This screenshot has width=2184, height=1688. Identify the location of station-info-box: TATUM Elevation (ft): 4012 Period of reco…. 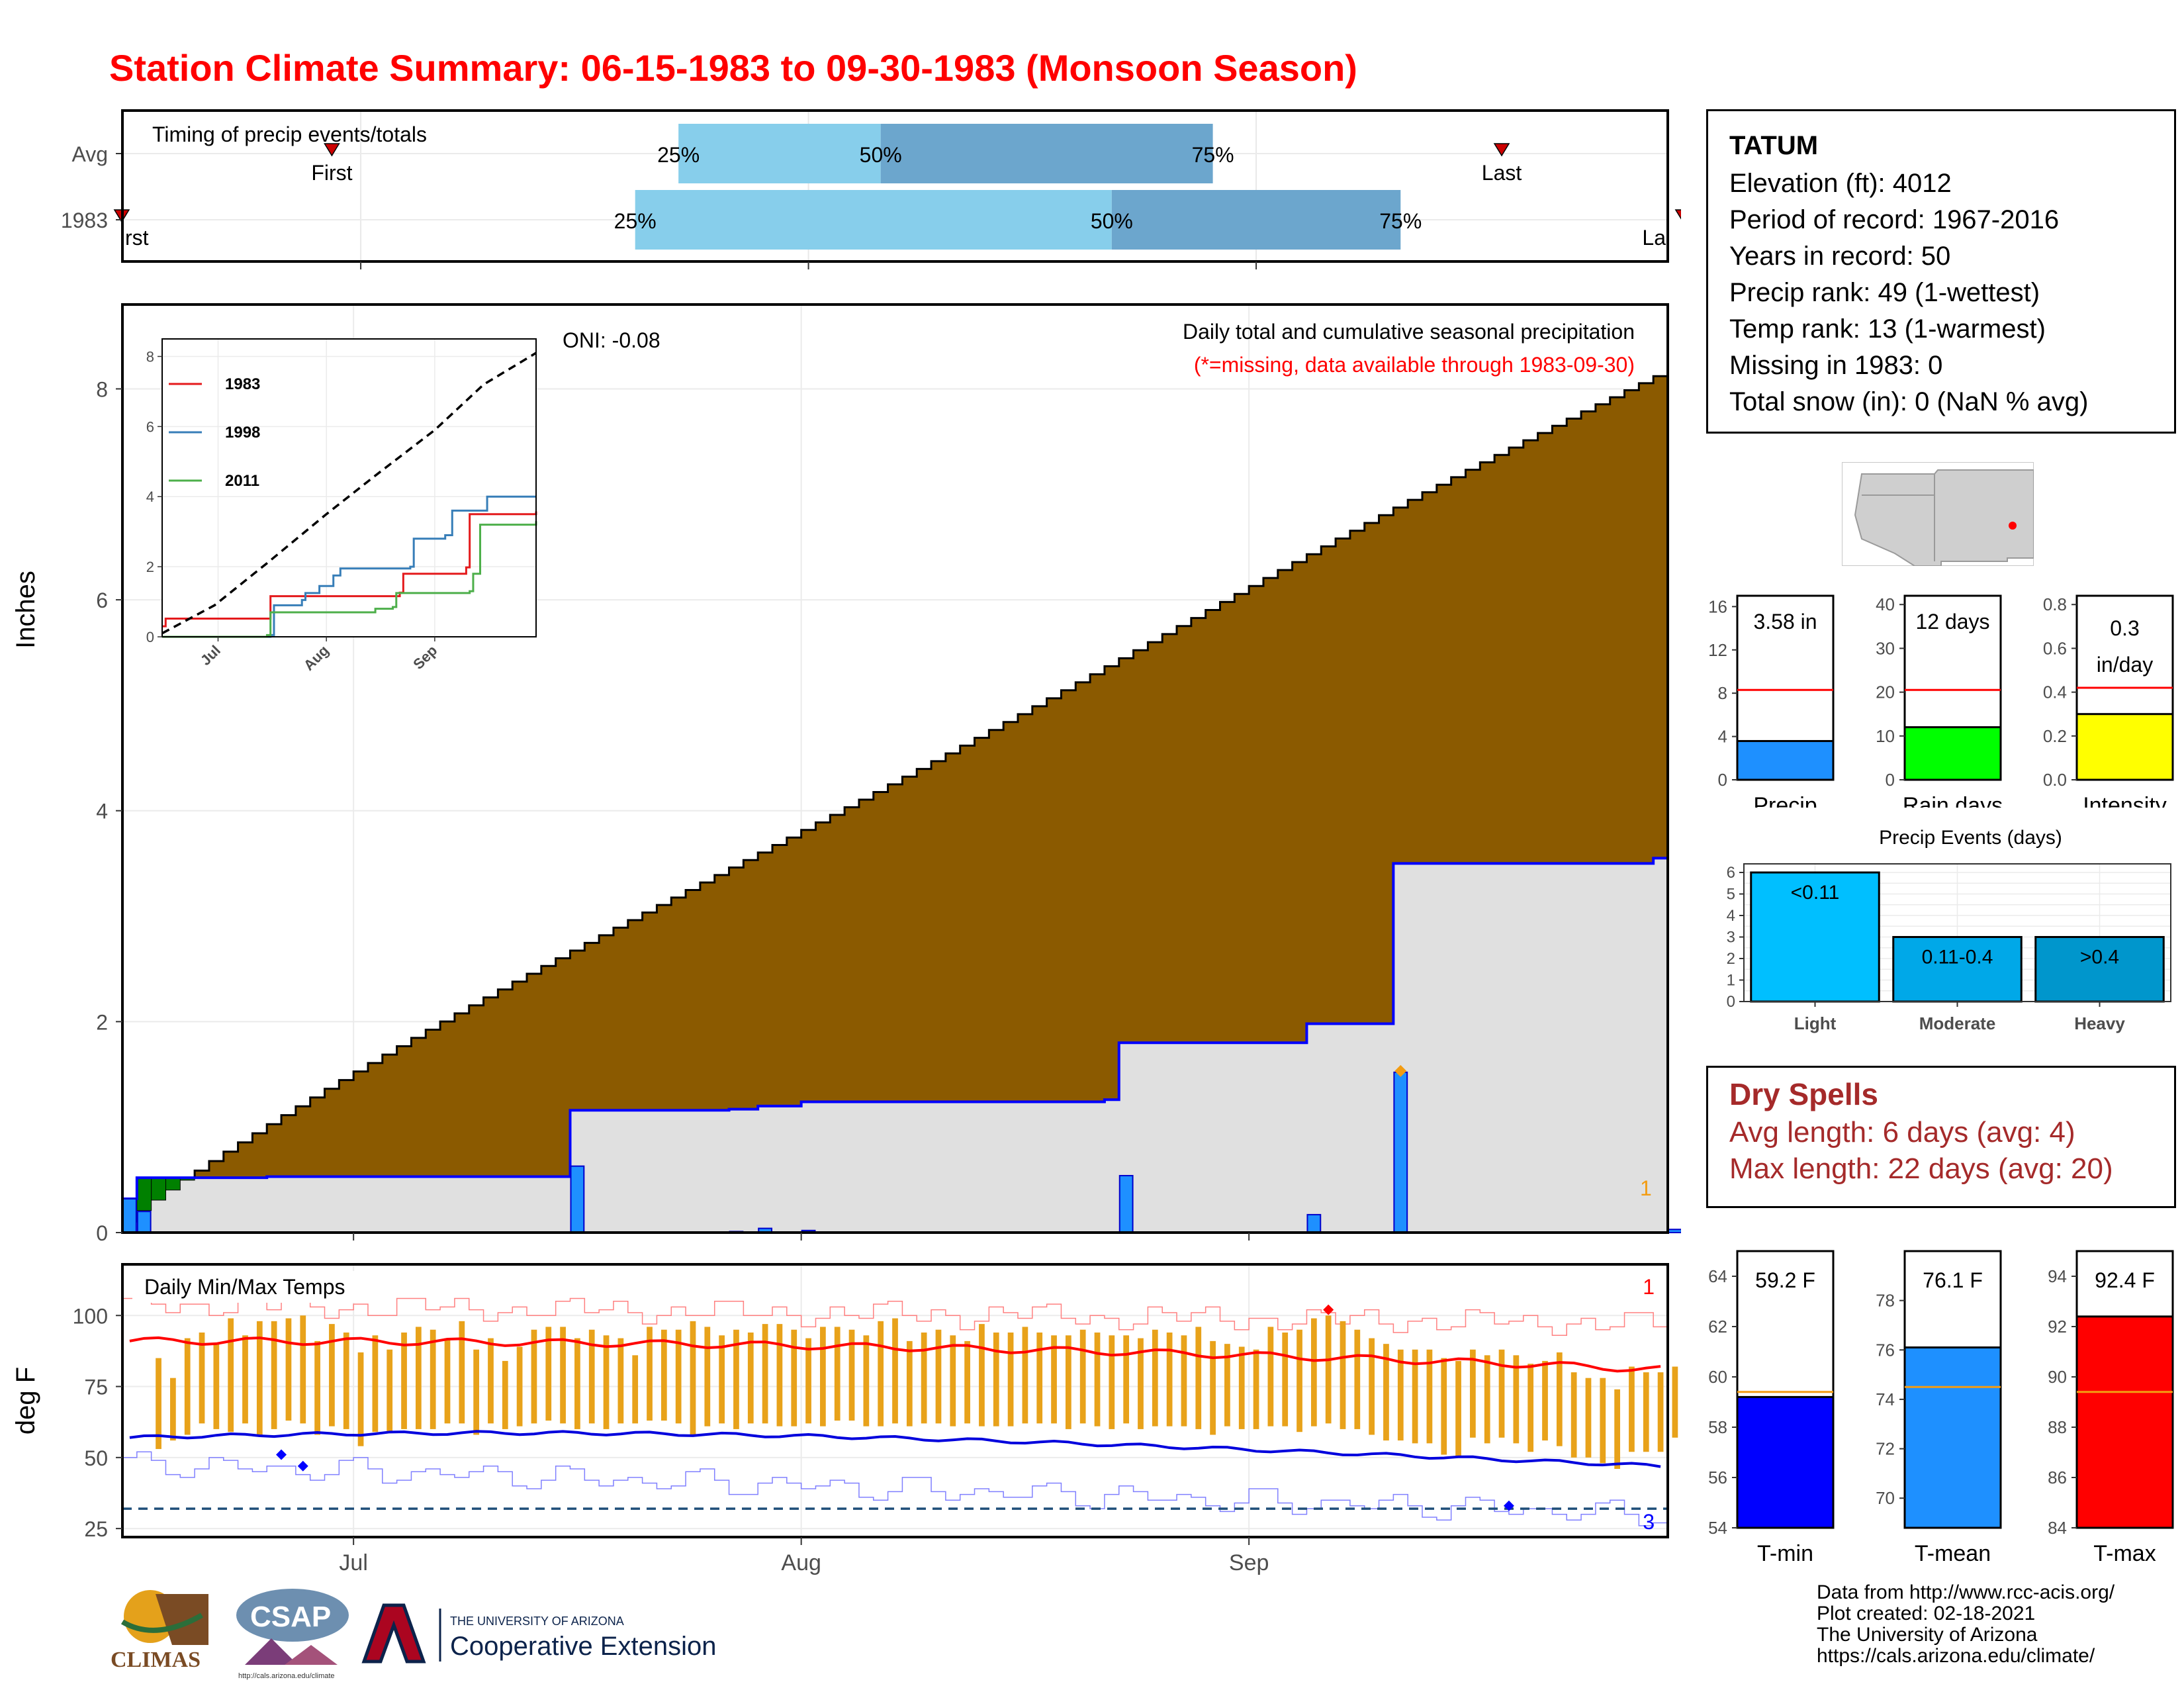
(1941, 271).